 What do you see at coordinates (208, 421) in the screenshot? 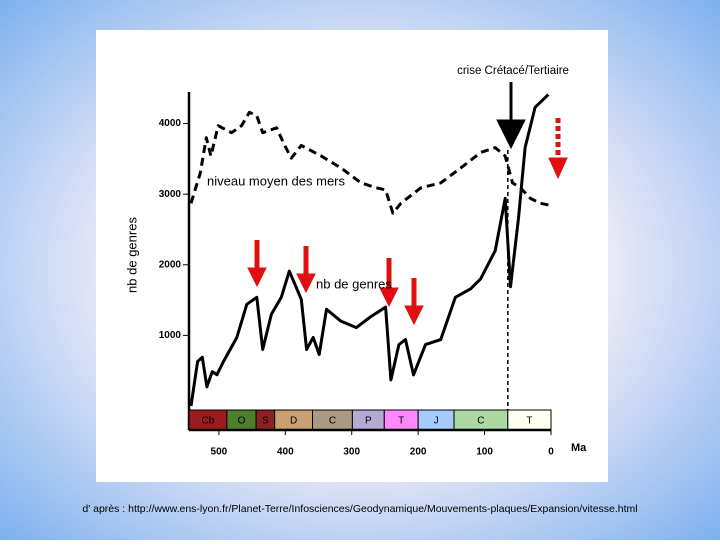
I see `period-label: Cb` at bounding box center [208, 421].